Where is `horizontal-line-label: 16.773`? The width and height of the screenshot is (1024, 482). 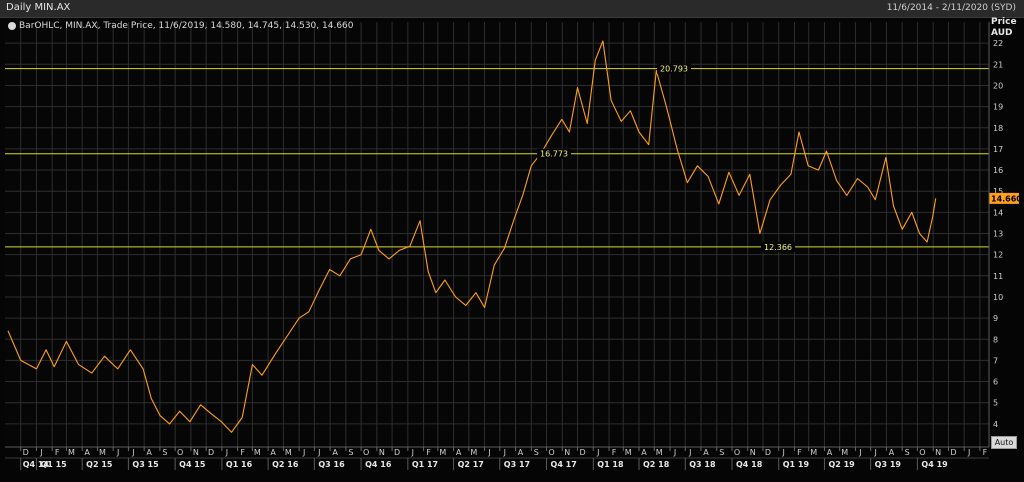 horizontal-line-label: 16.773 is located at coordinates (554, 154).